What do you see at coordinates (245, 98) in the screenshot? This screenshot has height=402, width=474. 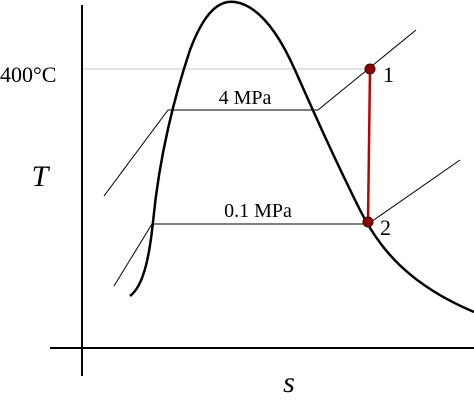 I see `isobar-label: 4 MPa` at bounding box center [245, 98].